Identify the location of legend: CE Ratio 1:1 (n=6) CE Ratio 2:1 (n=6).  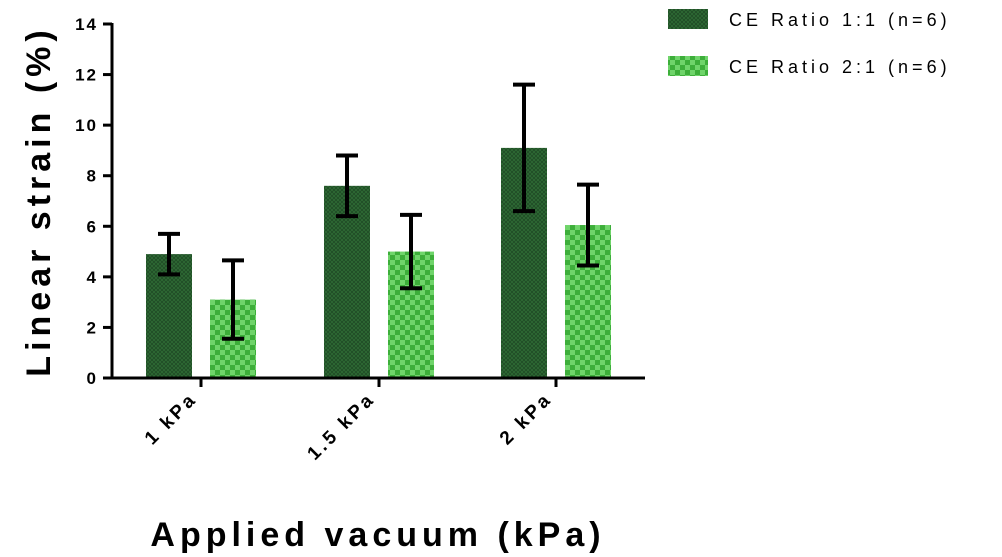
(809, 43).